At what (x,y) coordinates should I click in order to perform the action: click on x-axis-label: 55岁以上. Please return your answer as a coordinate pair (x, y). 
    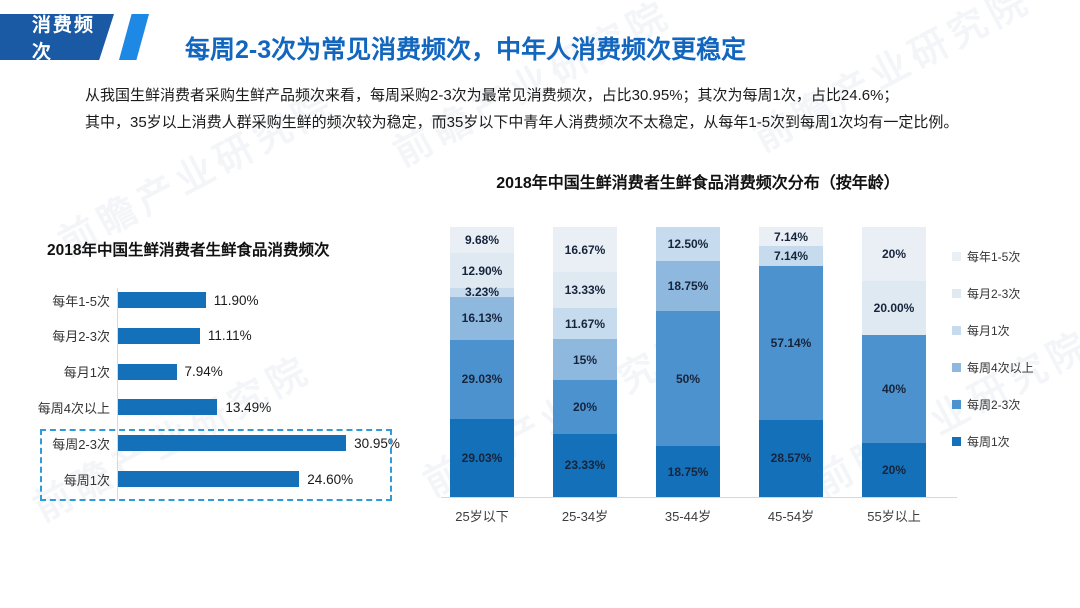
    Looking at the image, I should click on (894, 516).